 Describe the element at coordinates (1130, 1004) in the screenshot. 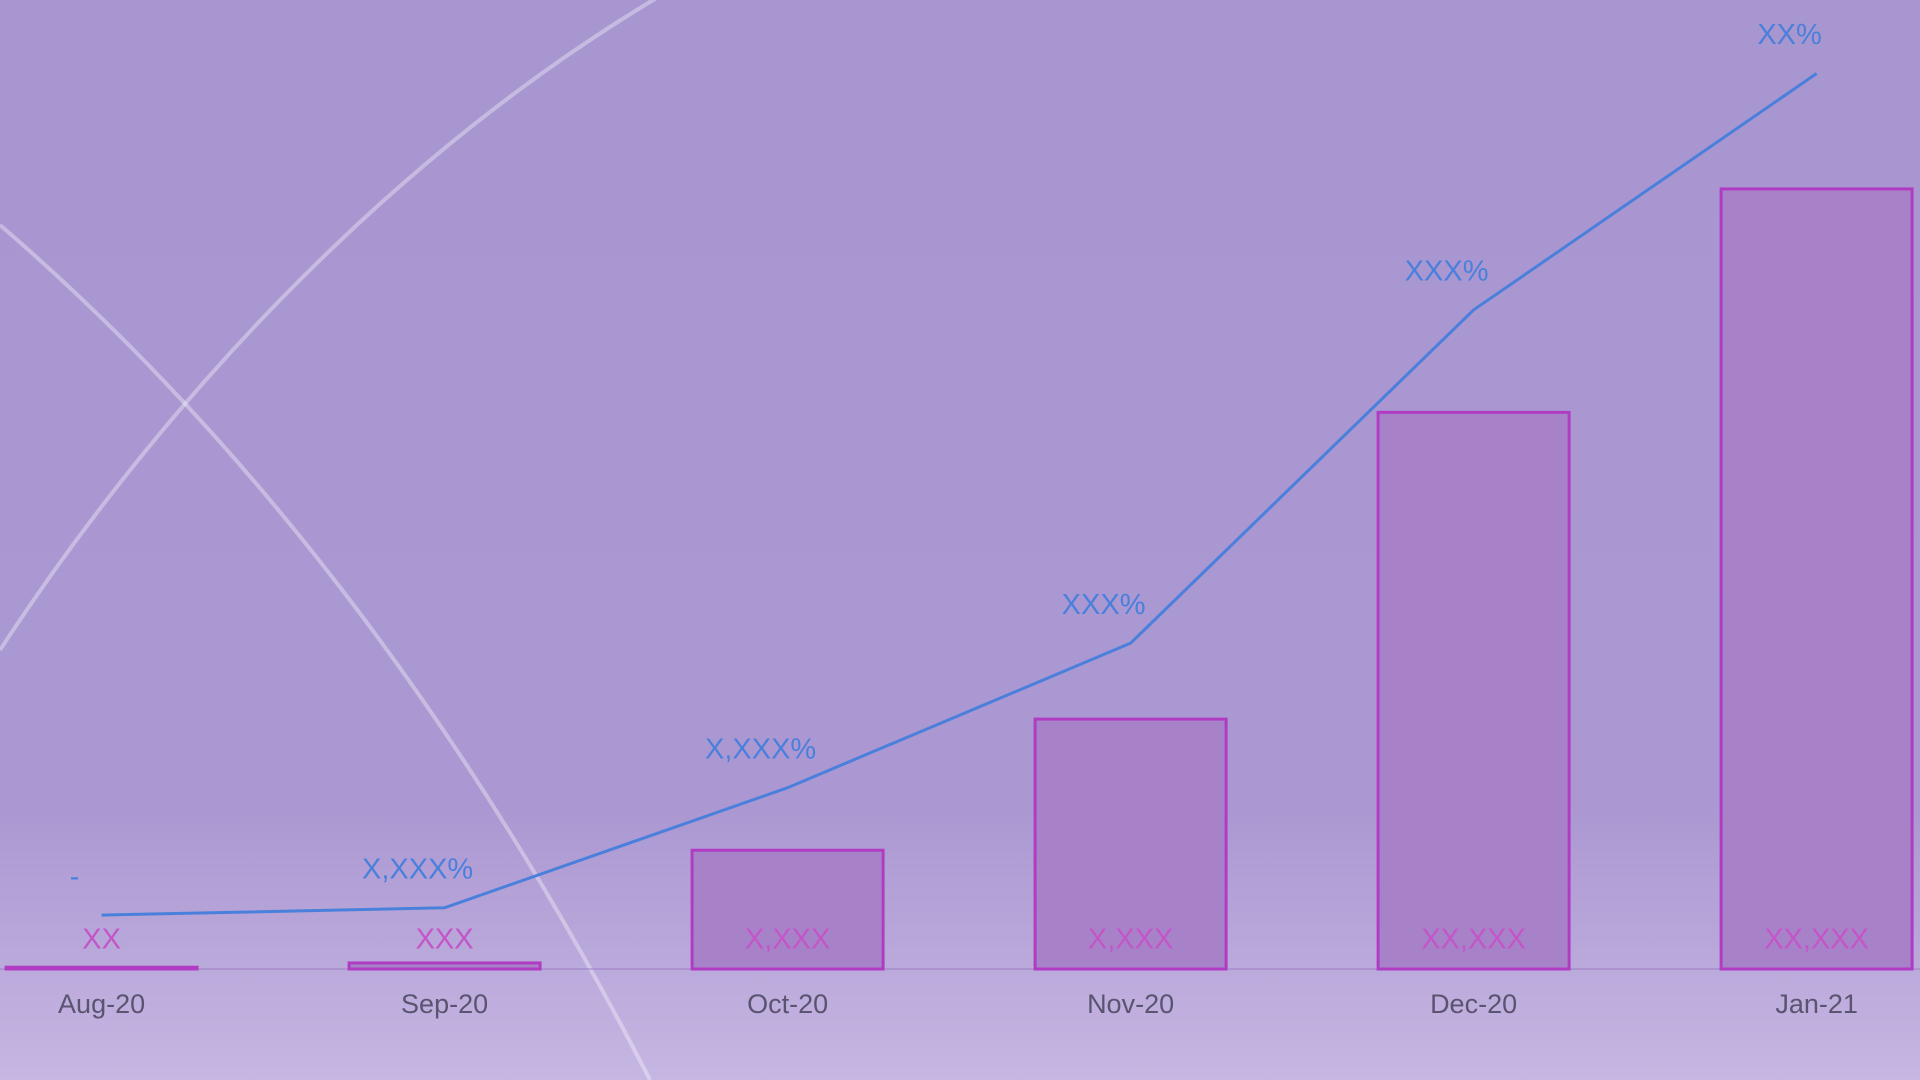

I see `x-tick-label: Nov-20` at that location.